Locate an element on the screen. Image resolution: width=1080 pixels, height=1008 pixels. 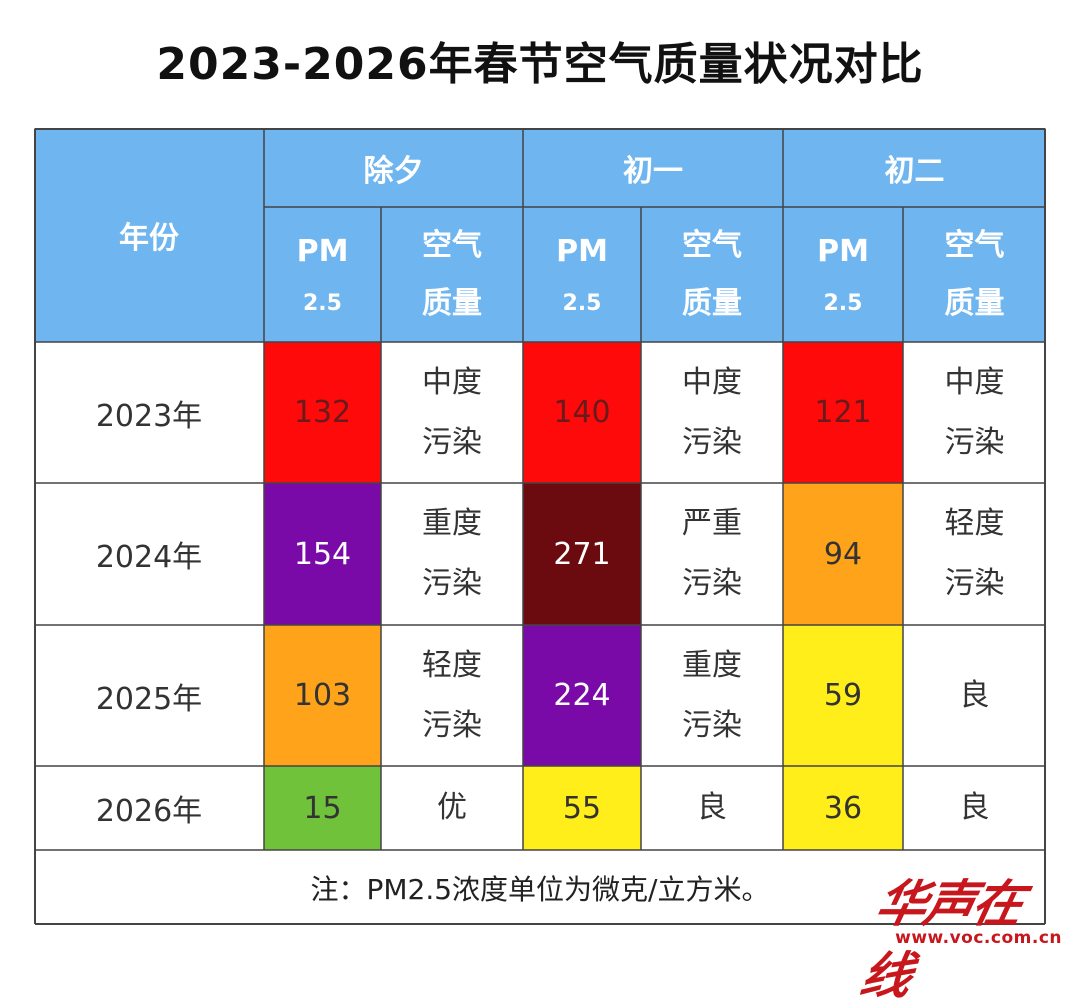
air-quality-cell: 轻度 污染 is located at coordinates (452, 695).